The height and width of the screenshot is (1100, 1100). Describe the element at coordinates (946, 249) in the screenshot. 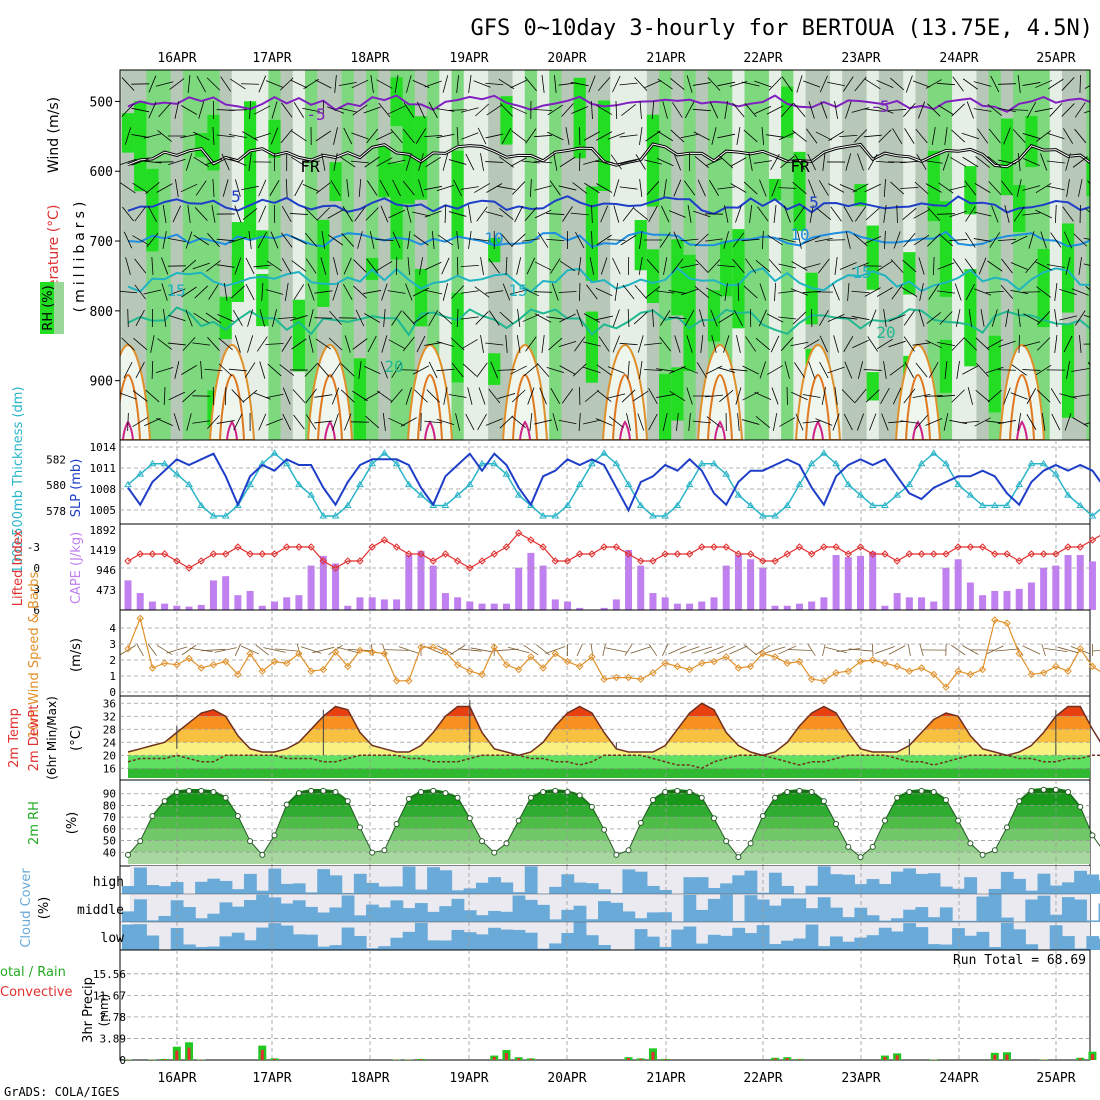

I see `rh-high-patch` at that location.